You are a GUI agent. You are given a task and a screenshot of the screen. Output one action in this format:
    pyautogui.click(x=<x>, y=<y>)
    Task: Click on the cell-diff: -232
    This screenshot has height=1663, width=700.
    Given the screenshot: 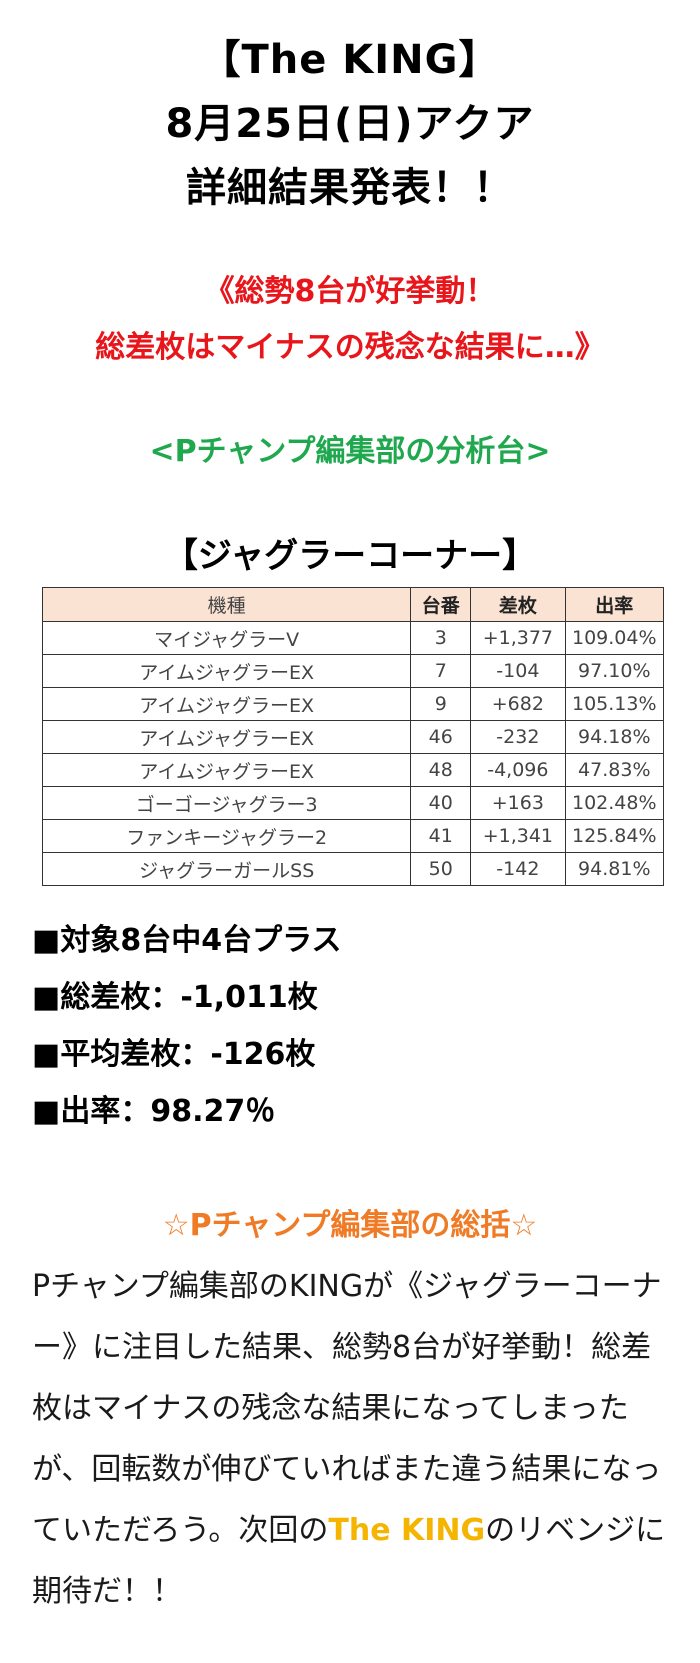 What is the action you would take?
    pyautogui.click(x=518, y=737)
    